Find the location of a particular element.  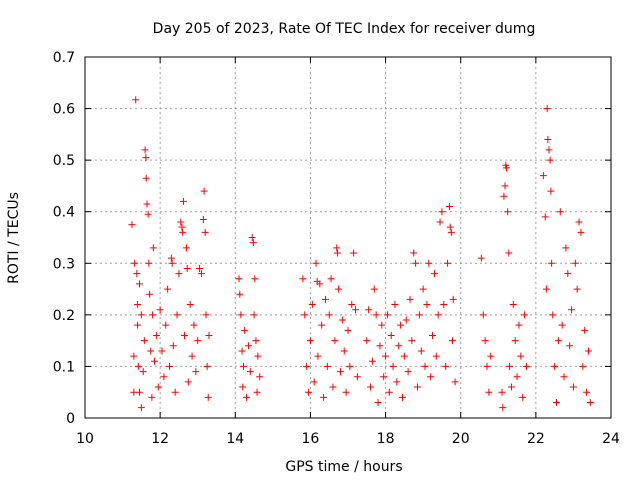

y-tick-label: 0.1 is located at coordinates (64, 367).